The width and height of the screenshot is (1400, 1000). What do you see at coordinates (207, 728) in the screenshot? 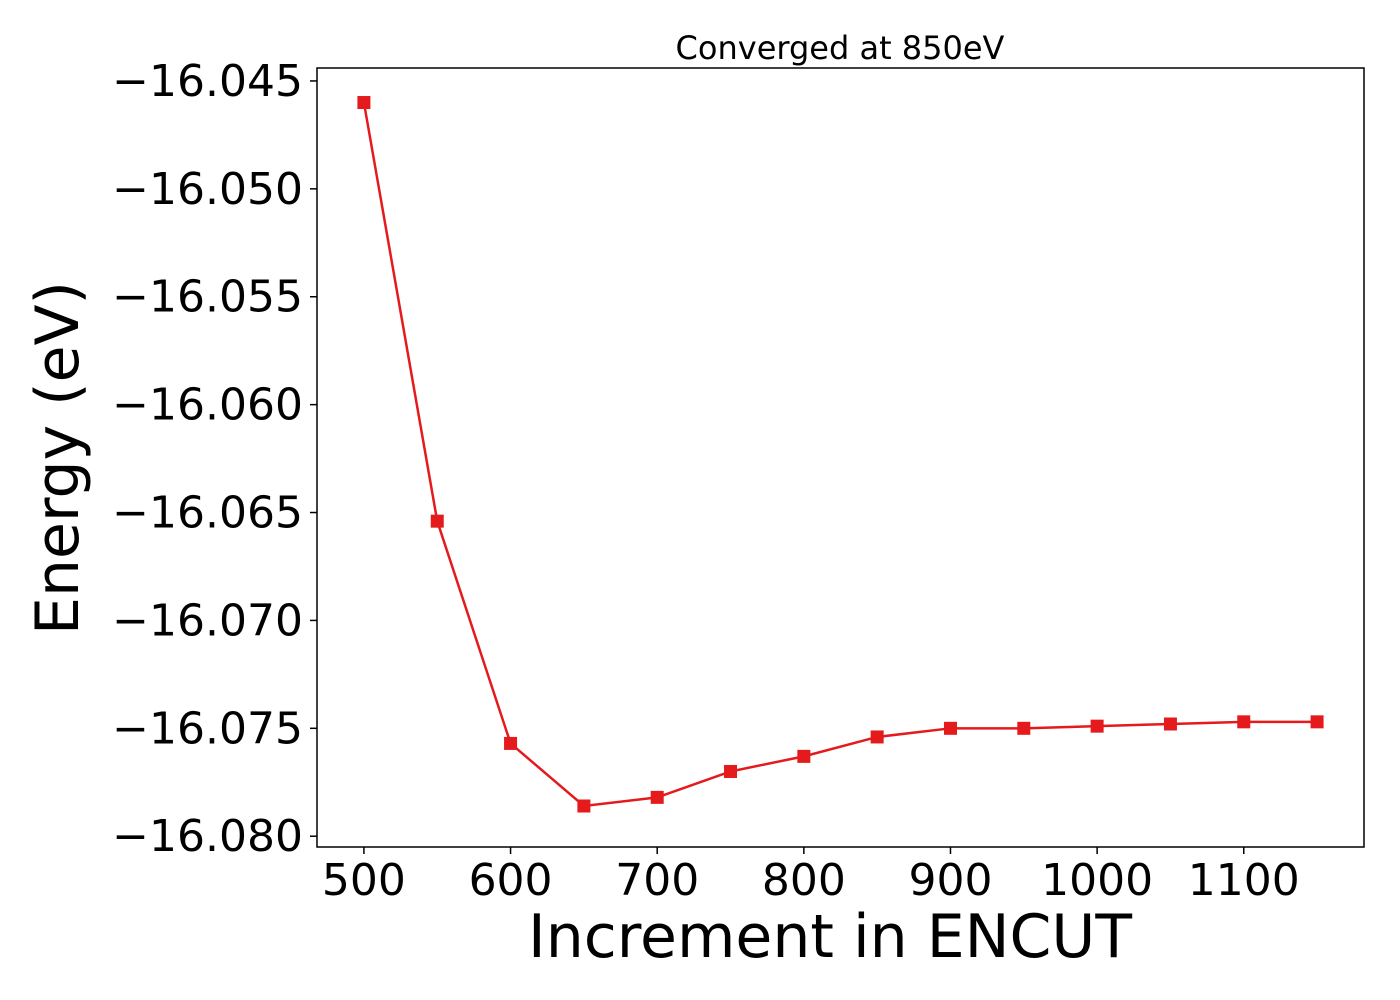
I see `y-tick-label: −16.075` at bounding box center [207, 728].